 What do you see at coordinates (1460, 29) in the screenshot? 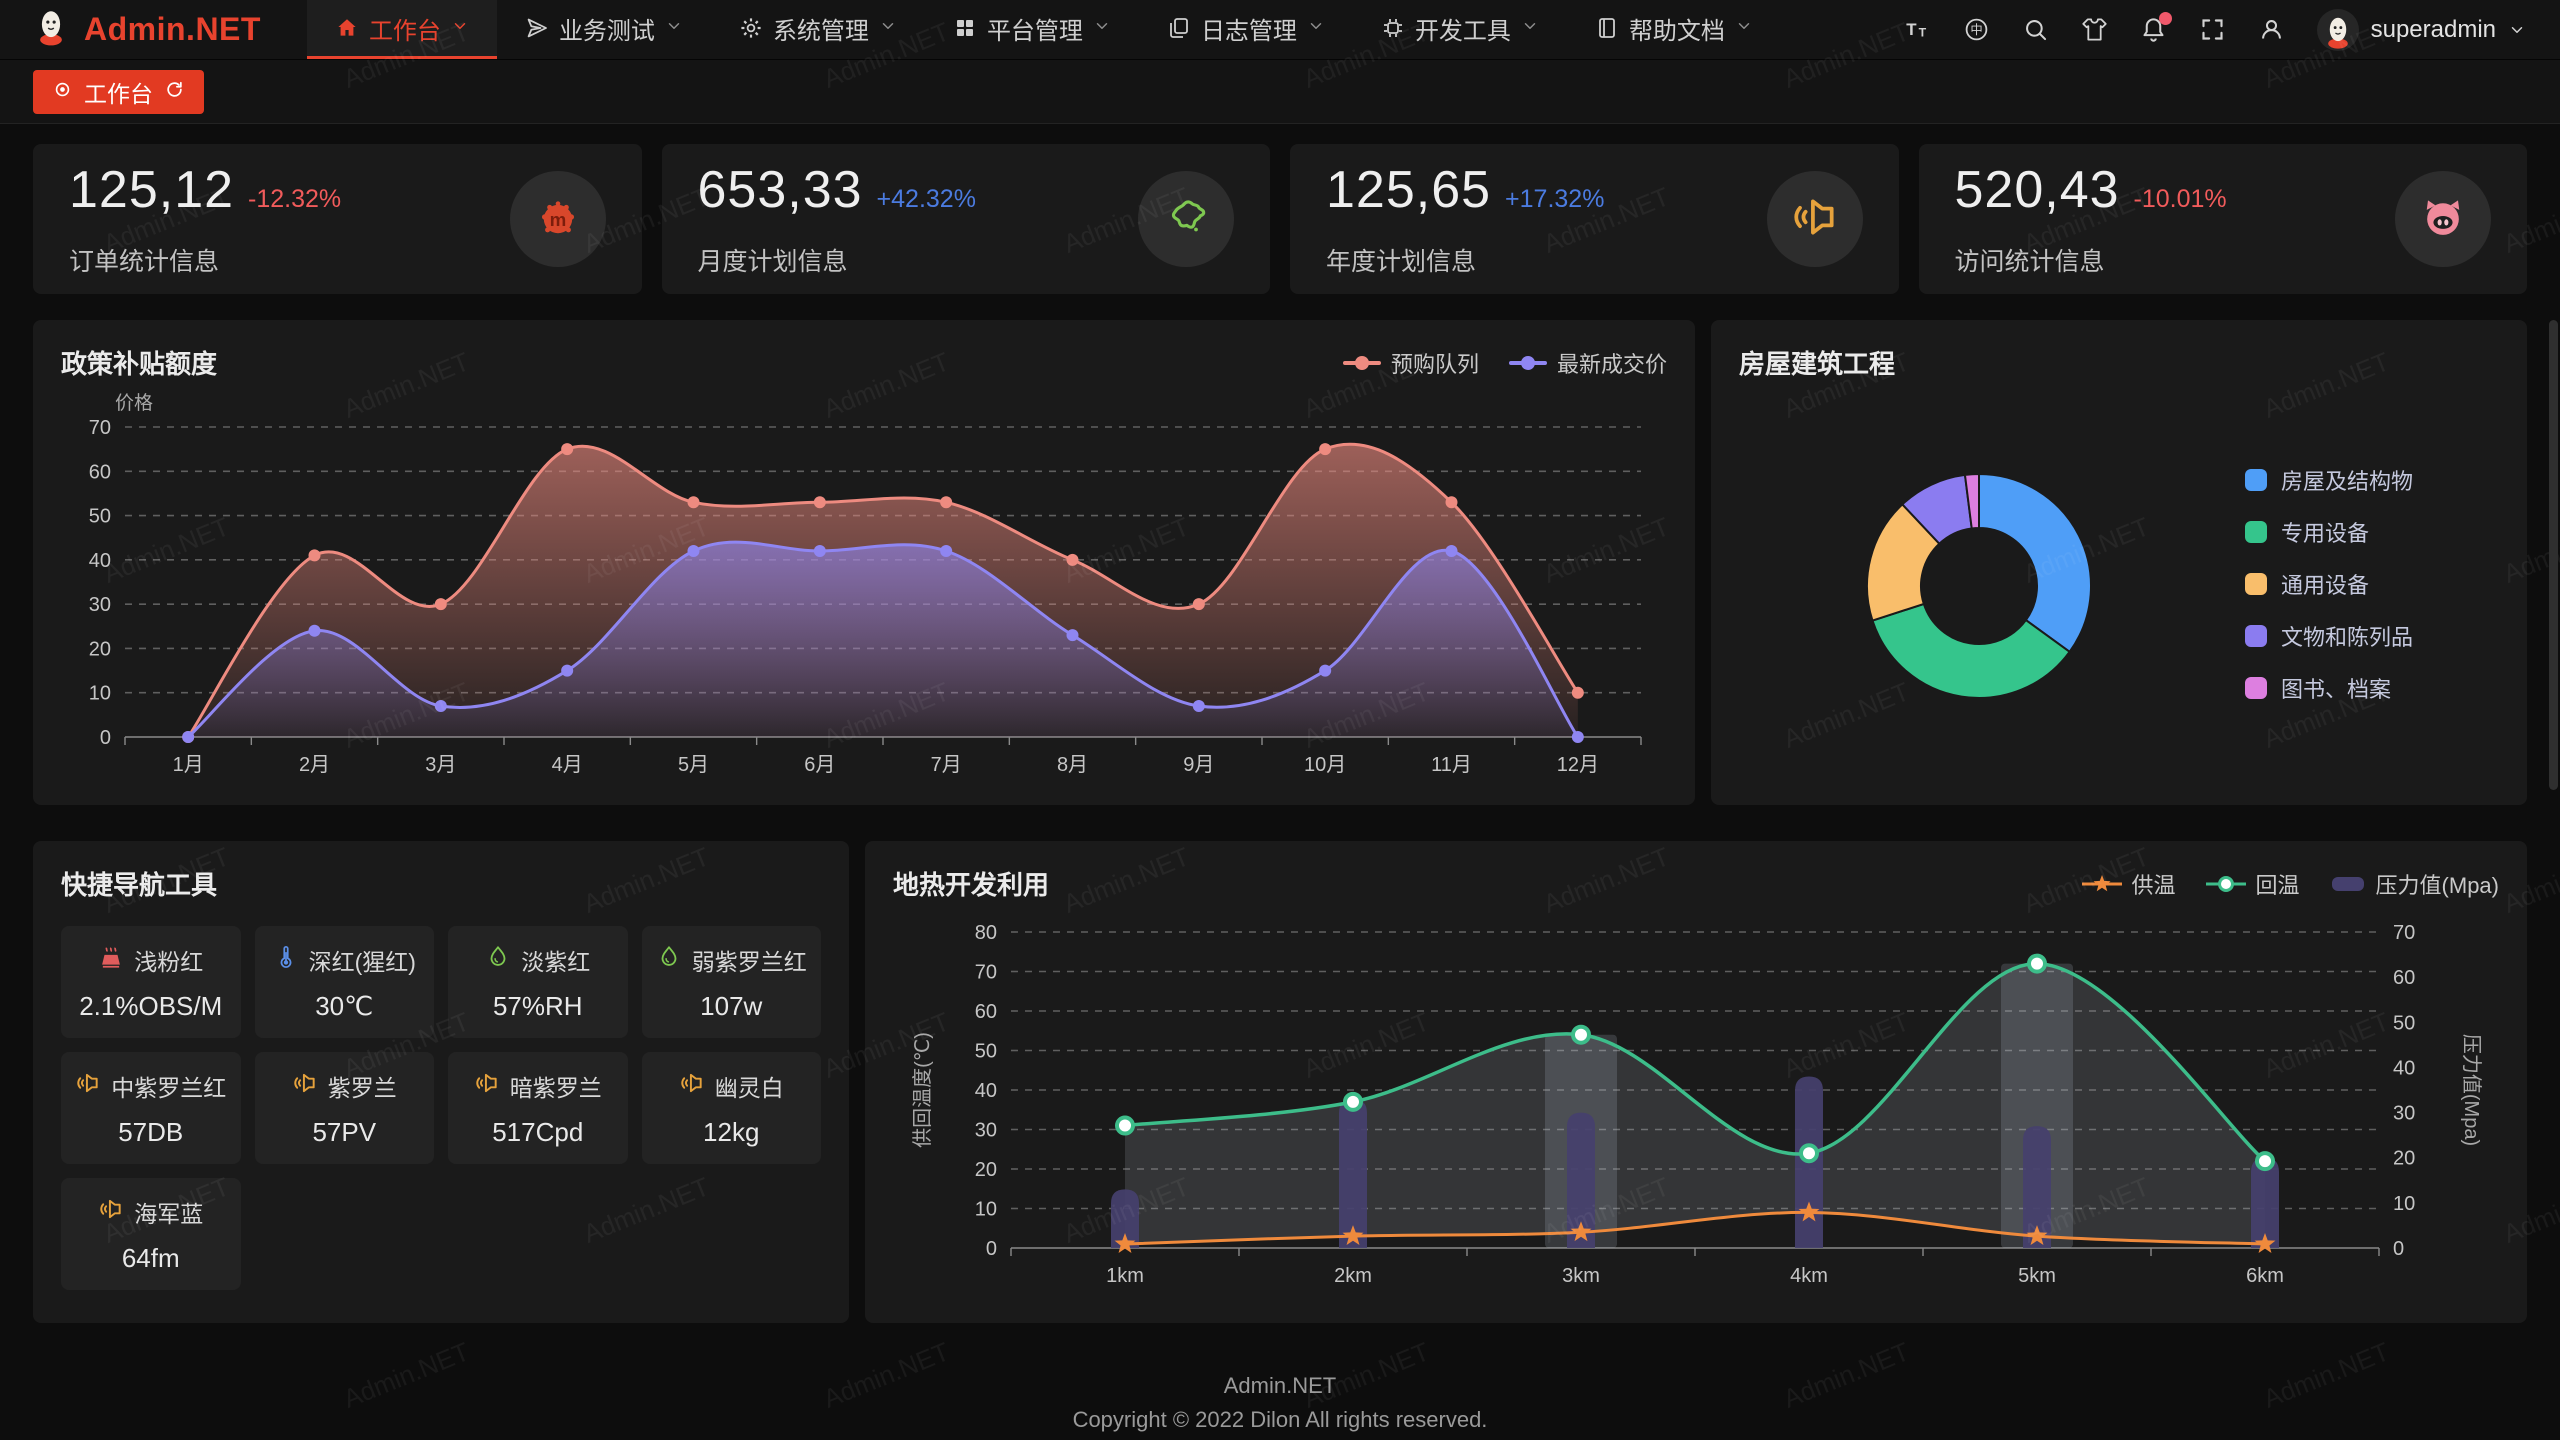
I see `nav-item-5: 开发工具` at bounding box center [1460, 29].